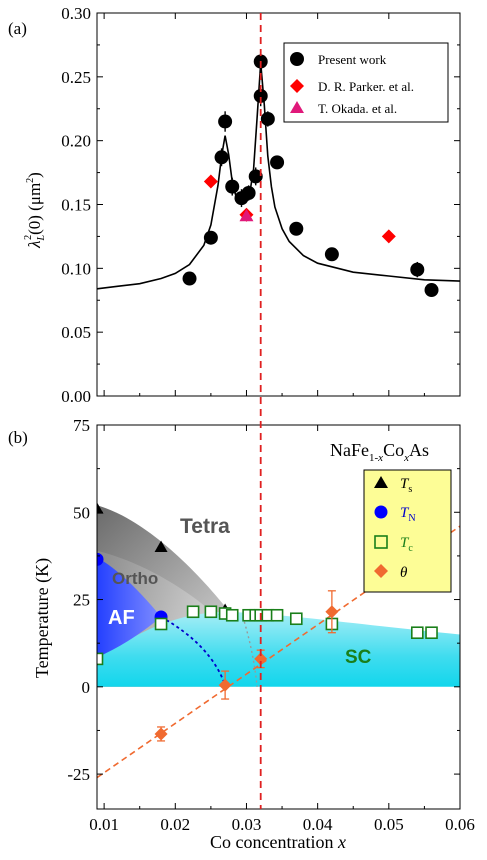  Describe the element at coordinates (81, 425) in the screenshot. I see `y-tick-label: 75` at that location.